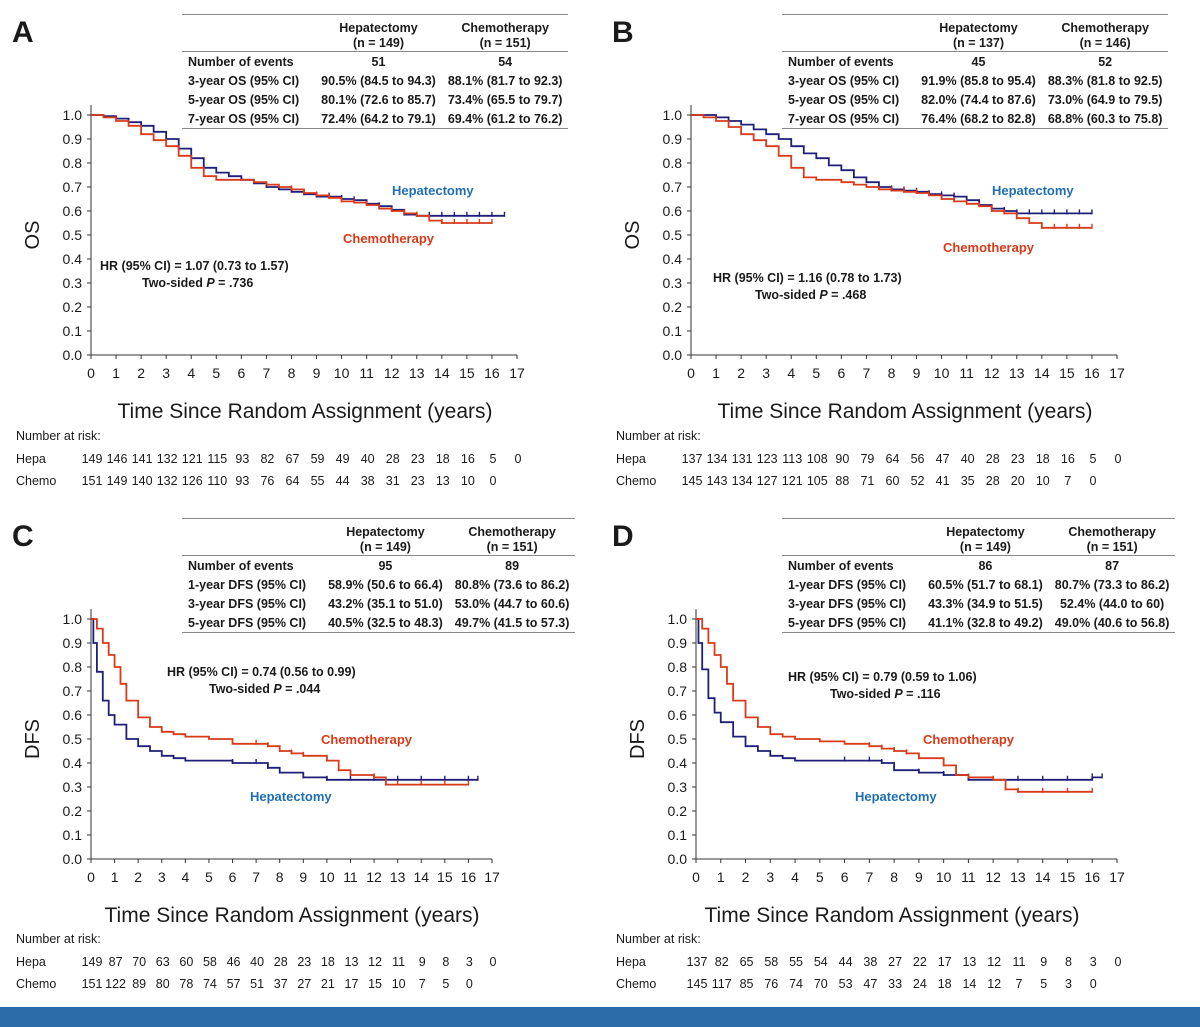 The width and height of the screenshot is (1200, 1027). I want to click on bottom-band, so click(600, 1017).